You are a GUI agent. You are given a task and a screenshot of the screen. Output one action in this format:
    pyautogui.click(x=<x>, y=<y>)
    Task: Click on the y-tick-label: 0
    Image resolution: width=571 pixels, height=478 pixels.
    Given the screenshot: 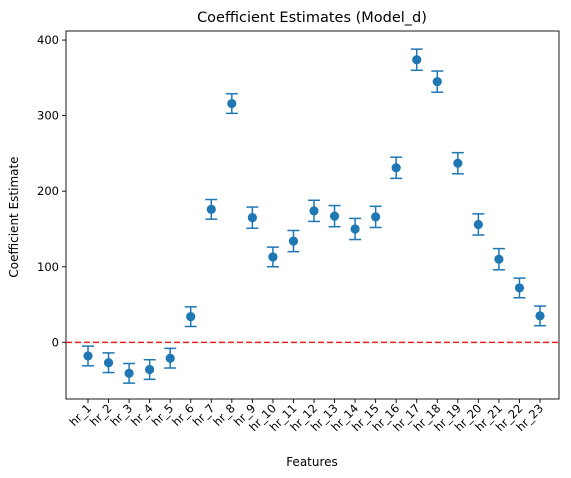 What is the action you would take?
    pyautogui.click(x=55, y=342)
    